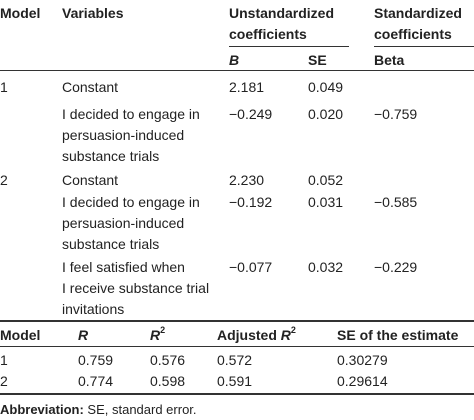 The width and height of the screenshot is (474, 420). What do you see at coordinates (396, 202) in the screenshot?
I see `t1-row4-beta: −0.585` at bounding box center [396, 202].